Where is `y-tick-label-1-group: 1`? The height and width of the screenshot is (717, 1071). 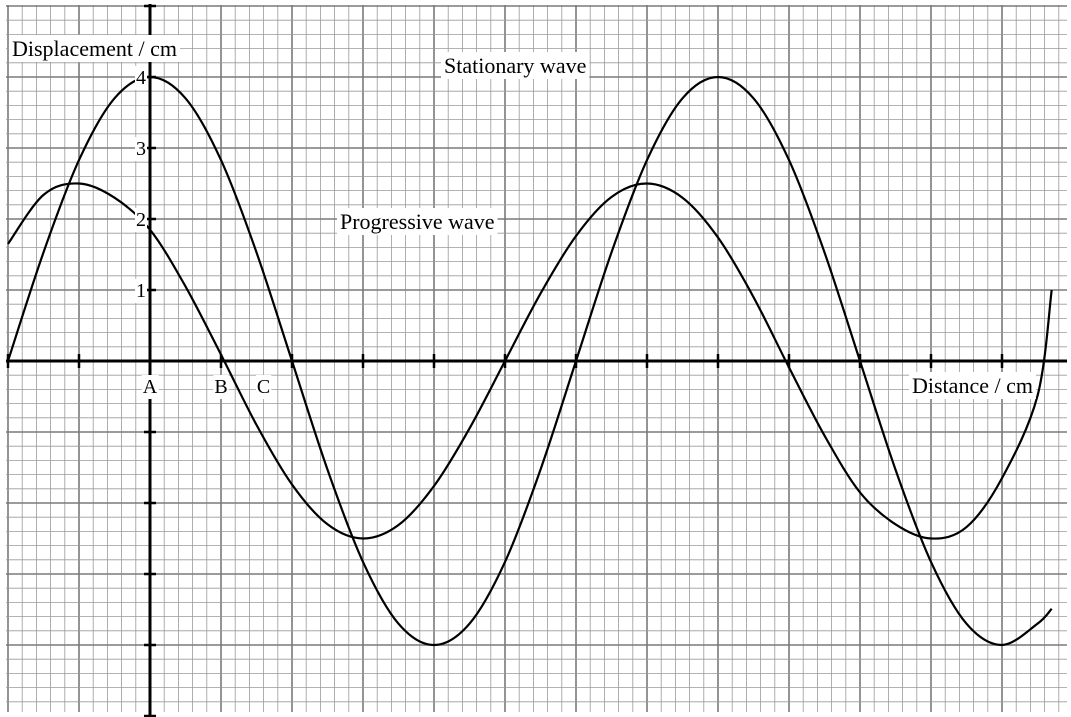 y-tick-label-1-group: 1 is located at coordinates (141, 291).